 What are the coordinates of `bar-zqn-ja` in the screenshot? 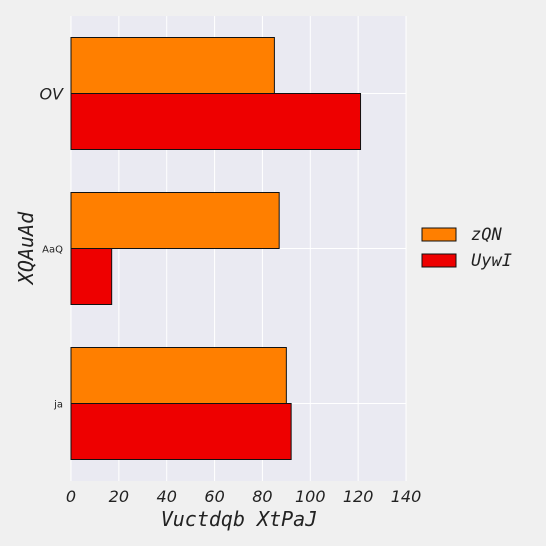 It's located at (178, 375).